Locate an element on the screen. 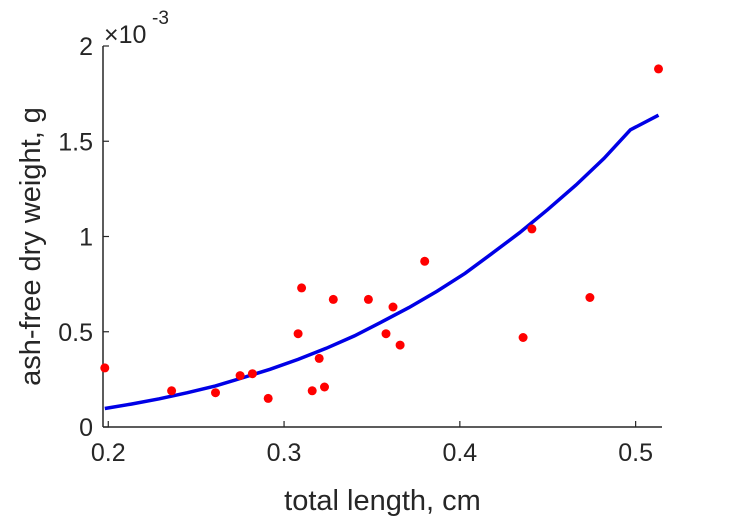  x-tick-label: 0.3 is located at coordinates (284, 453).